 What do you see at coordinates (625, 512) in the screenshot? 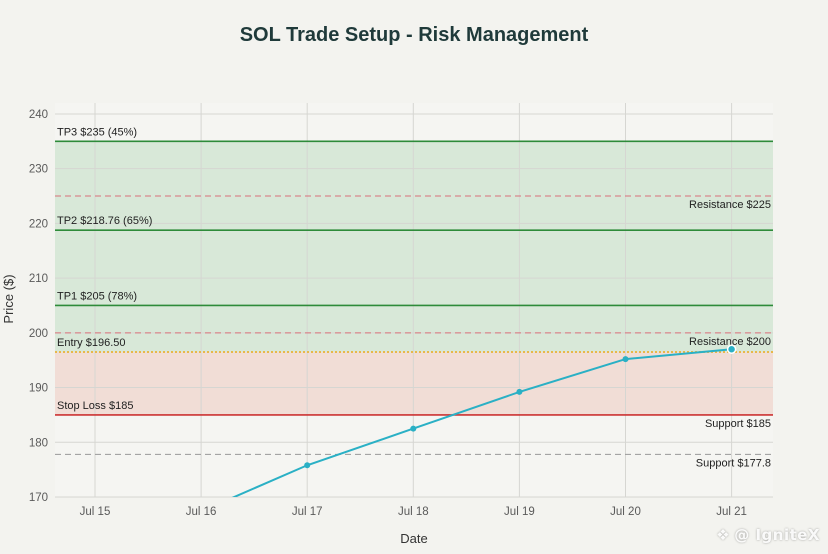
I see `x-tick-label: Jul 20` at bounding box center [625, 512].